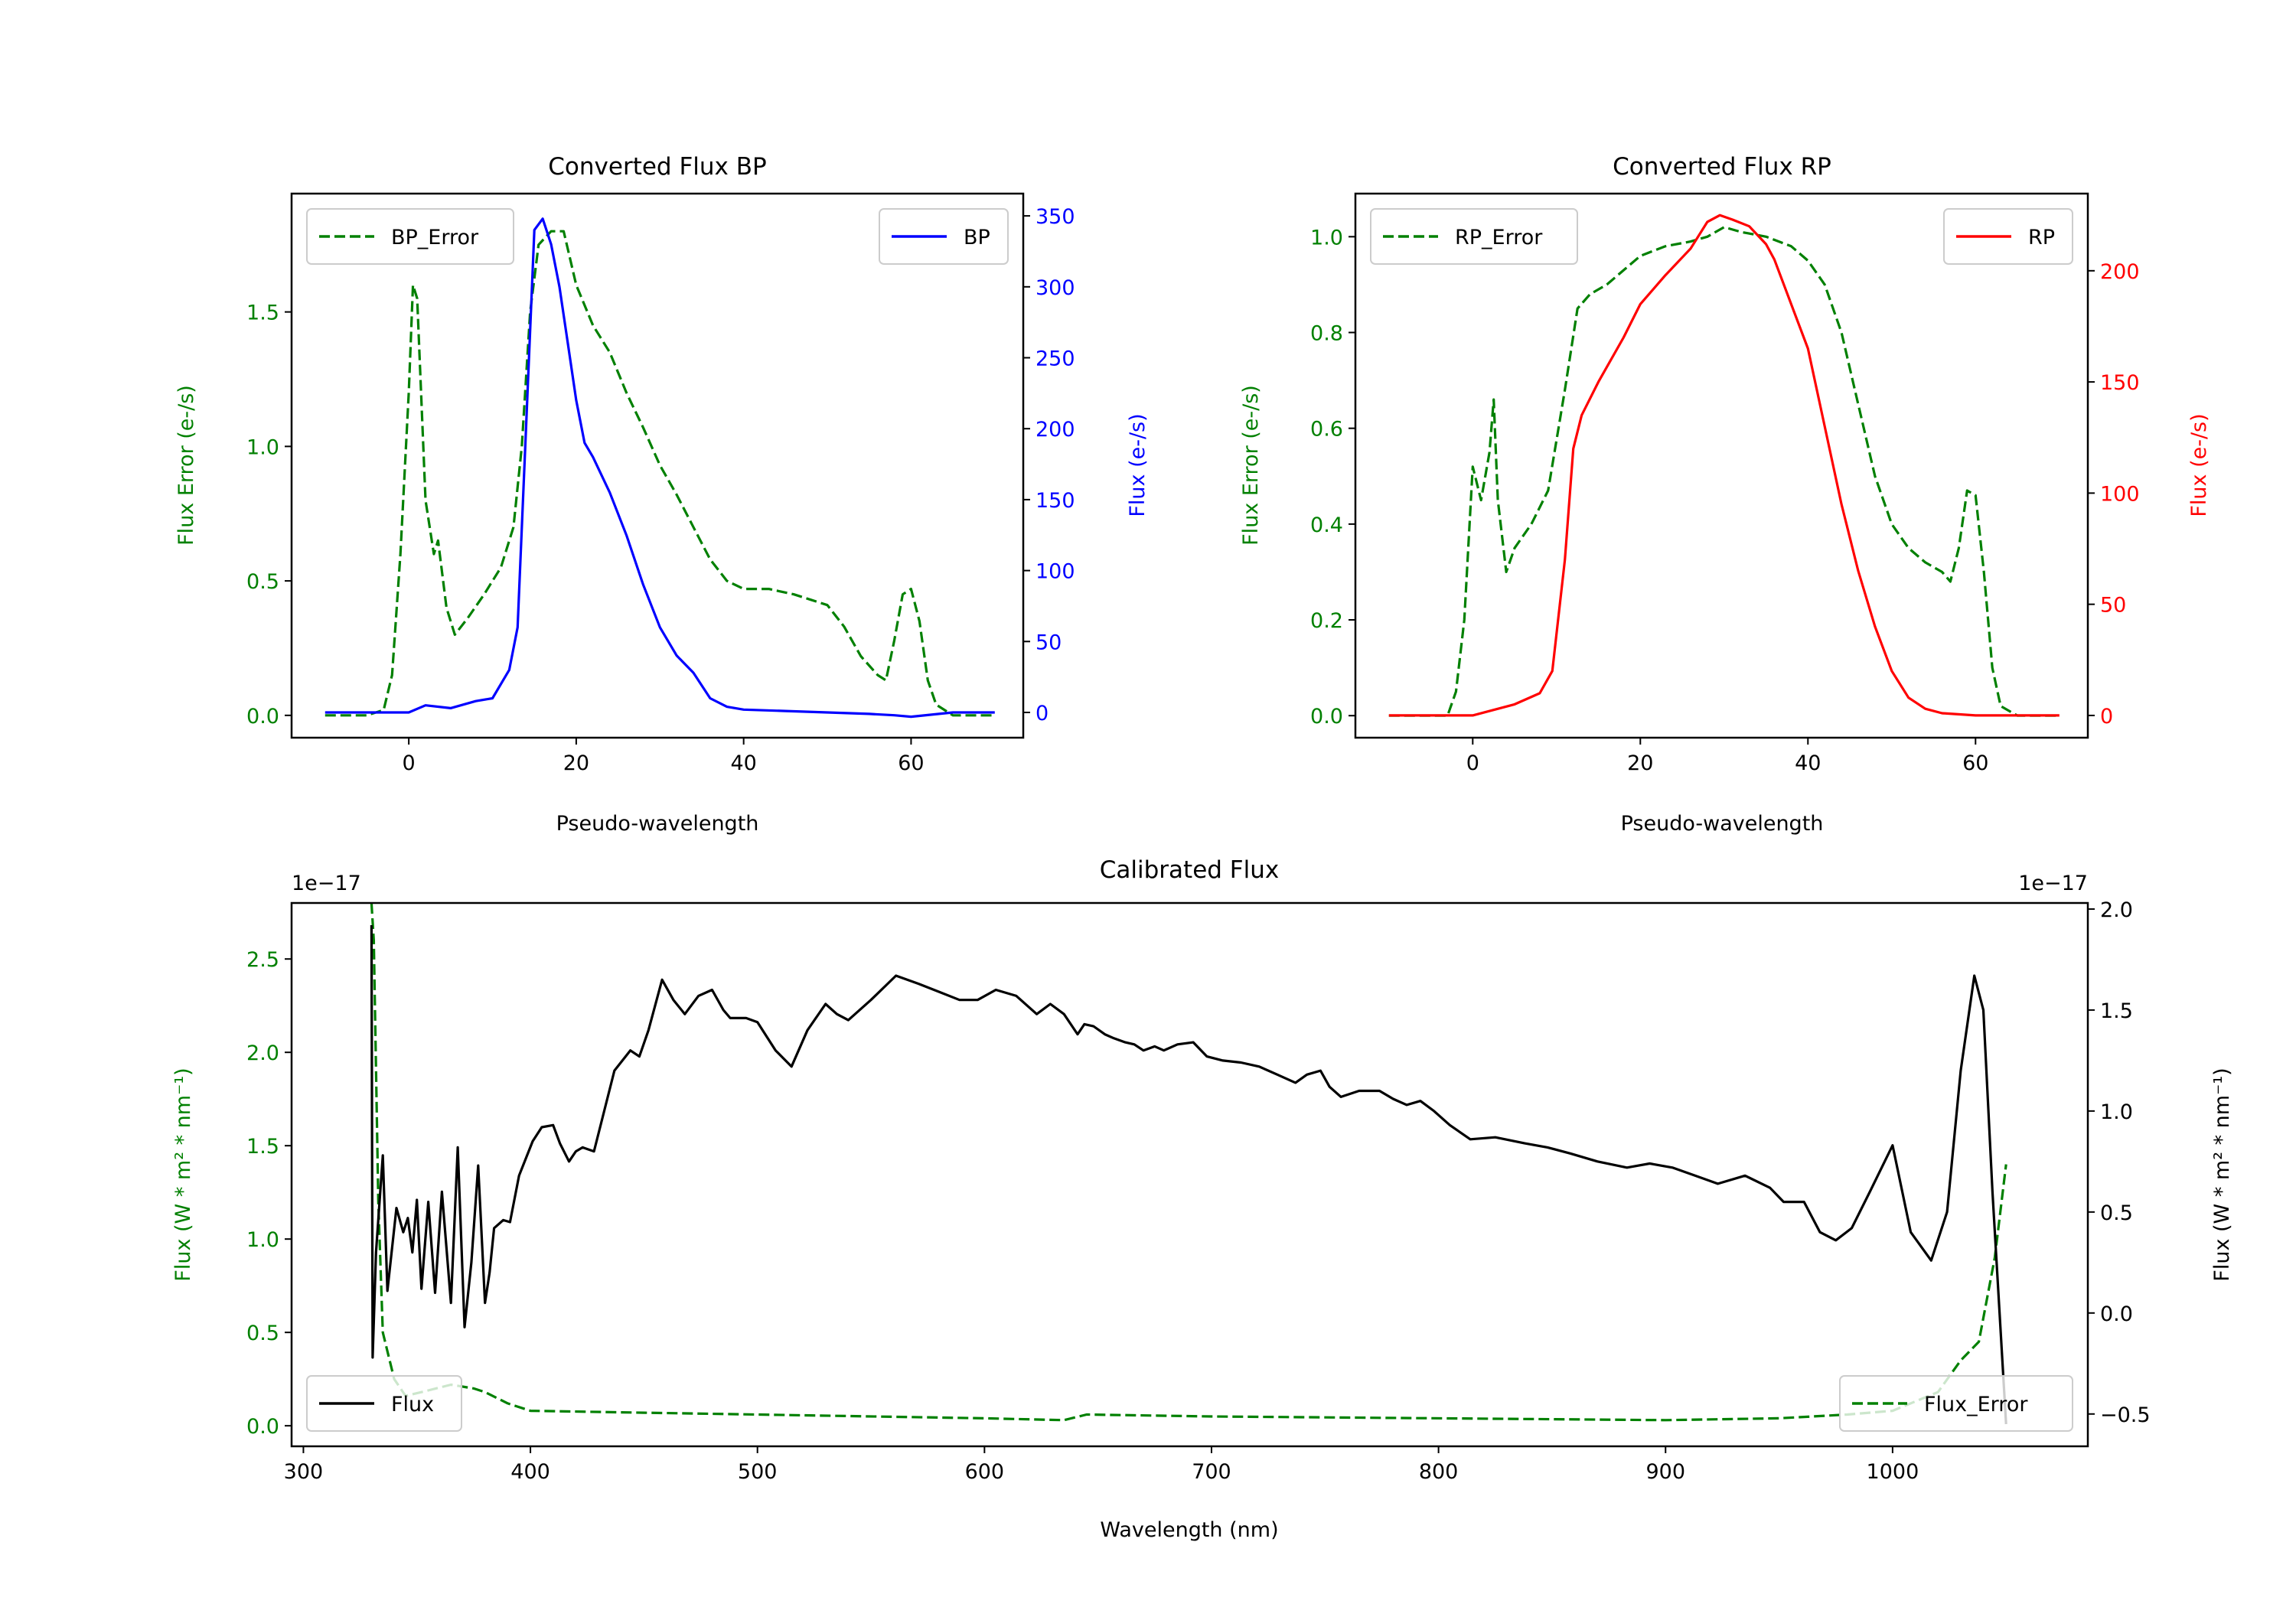 This screenshot has width=2296, height=1607. What do you see at coordinates (183, 1174) in the screenshot?
I see `y-axis-label-left: Flux (W * m² * nm⁻¹)` at bounding box center [183, 1174].